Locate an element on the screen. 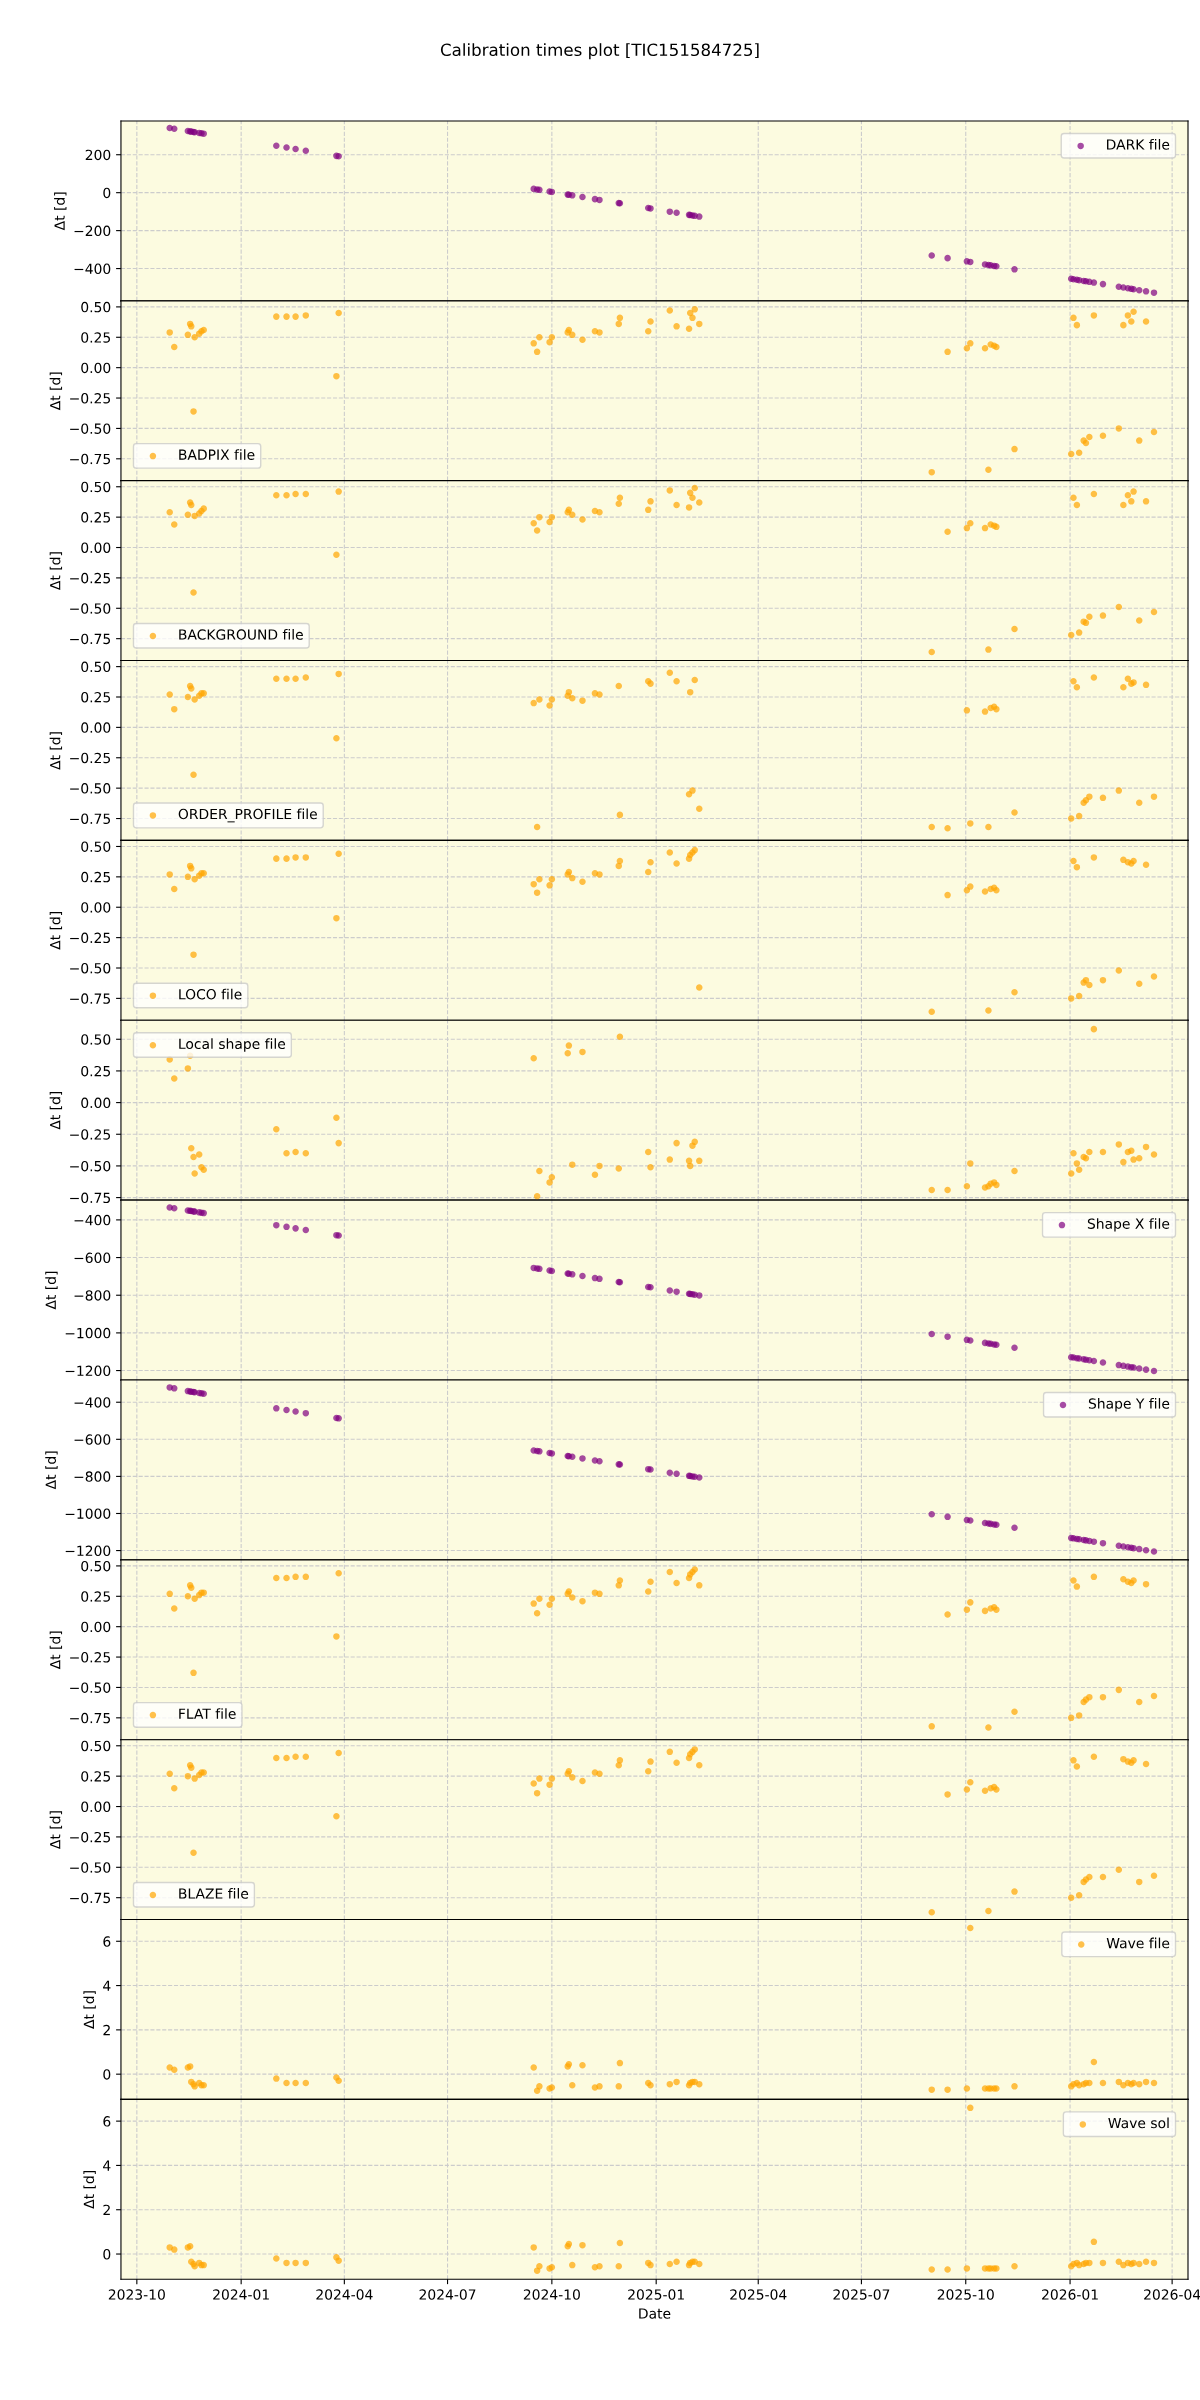  x-tick-label: 2025-04 is located at coordinates (758, 2294).